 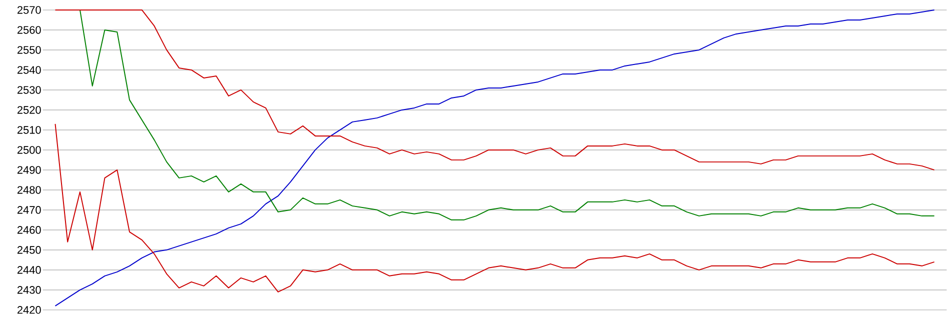 What do you see at coordinates (29, 230) in the screenshot?
I see `y-tick-label: 2460` at bounding box center [29, 230].